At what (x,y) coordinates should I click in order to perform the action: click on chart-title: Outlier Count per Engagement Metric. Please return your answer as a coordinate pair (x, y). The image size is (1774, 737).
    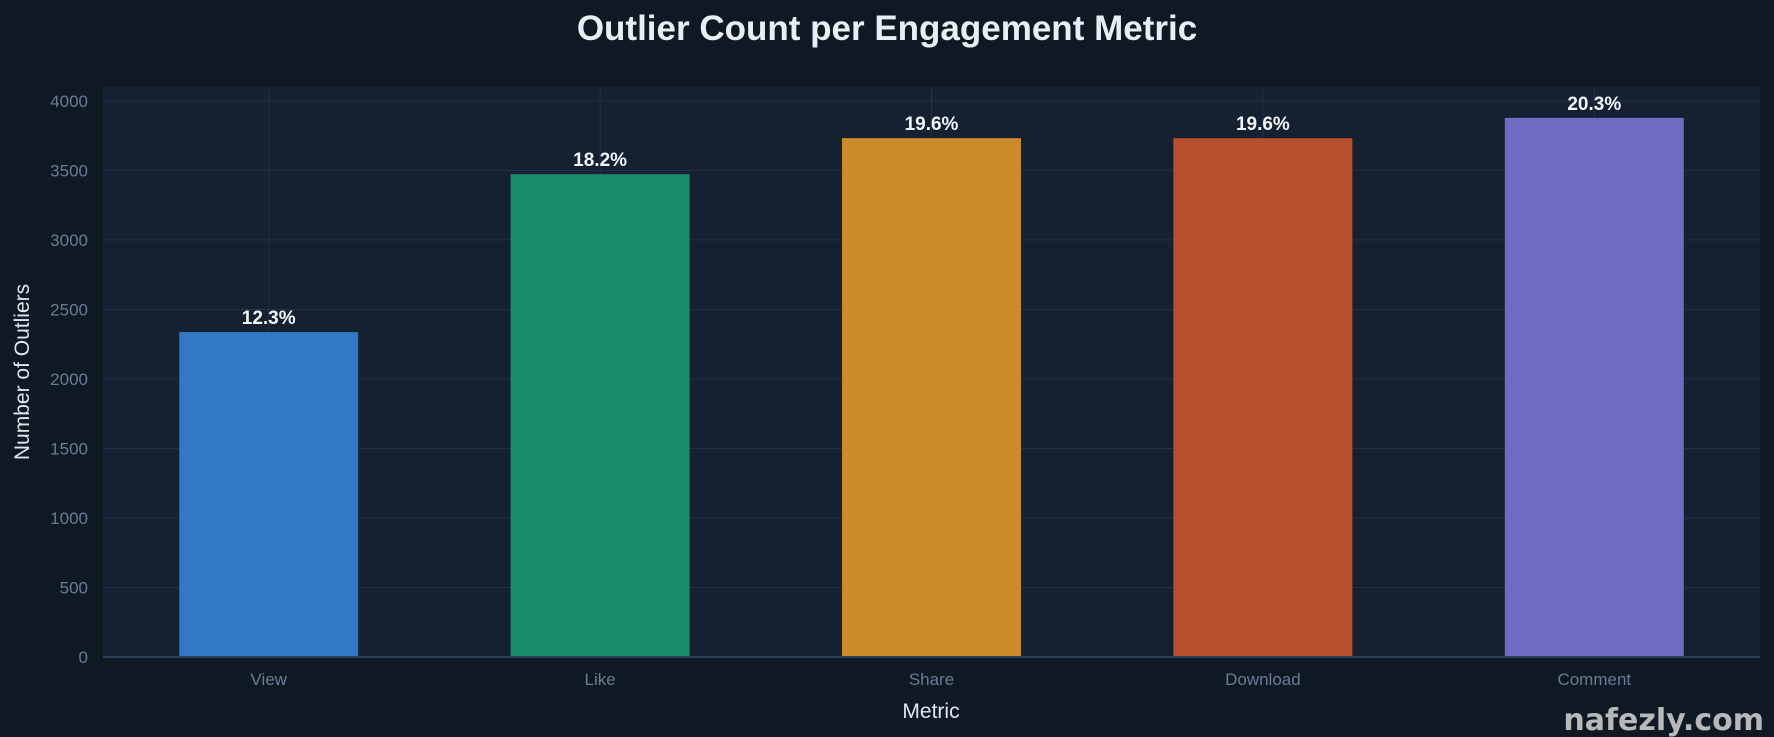
    Looking at the image, I should click on (887, 28).